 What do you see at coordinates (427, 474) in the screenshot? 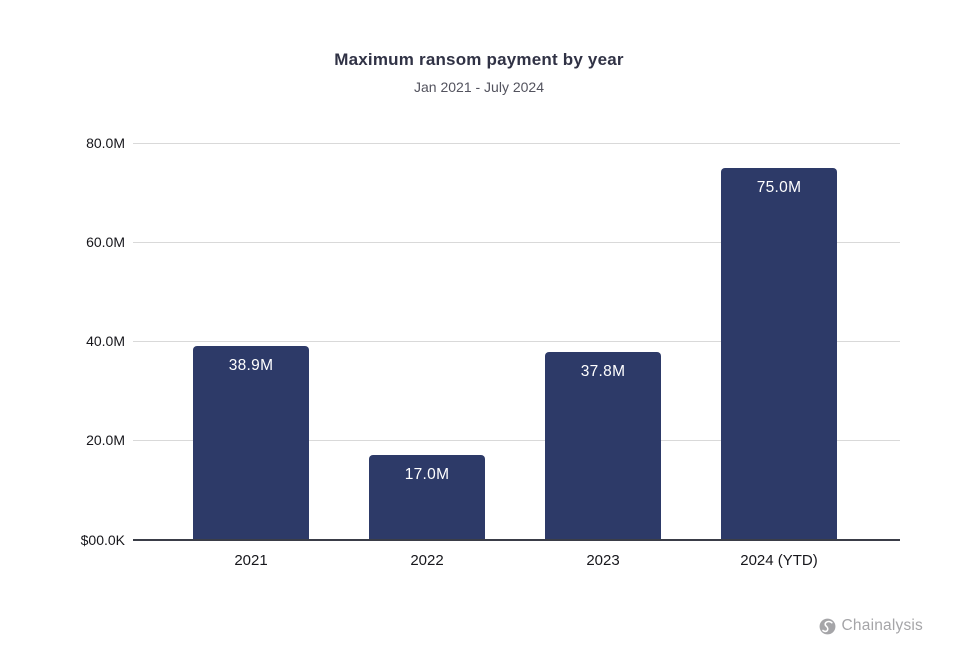
I see `bar-value-label: 17.0M` at bounding box center [427, 474].